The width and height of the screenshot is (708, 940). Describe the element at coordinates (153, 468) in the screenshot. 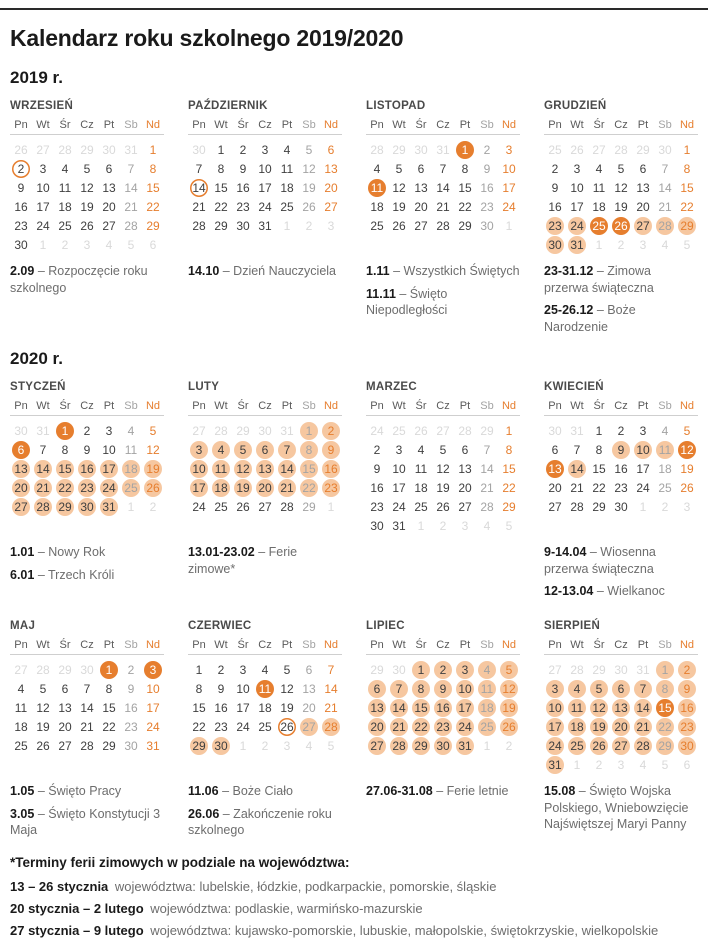

I see `day-cell: 19` at that location.